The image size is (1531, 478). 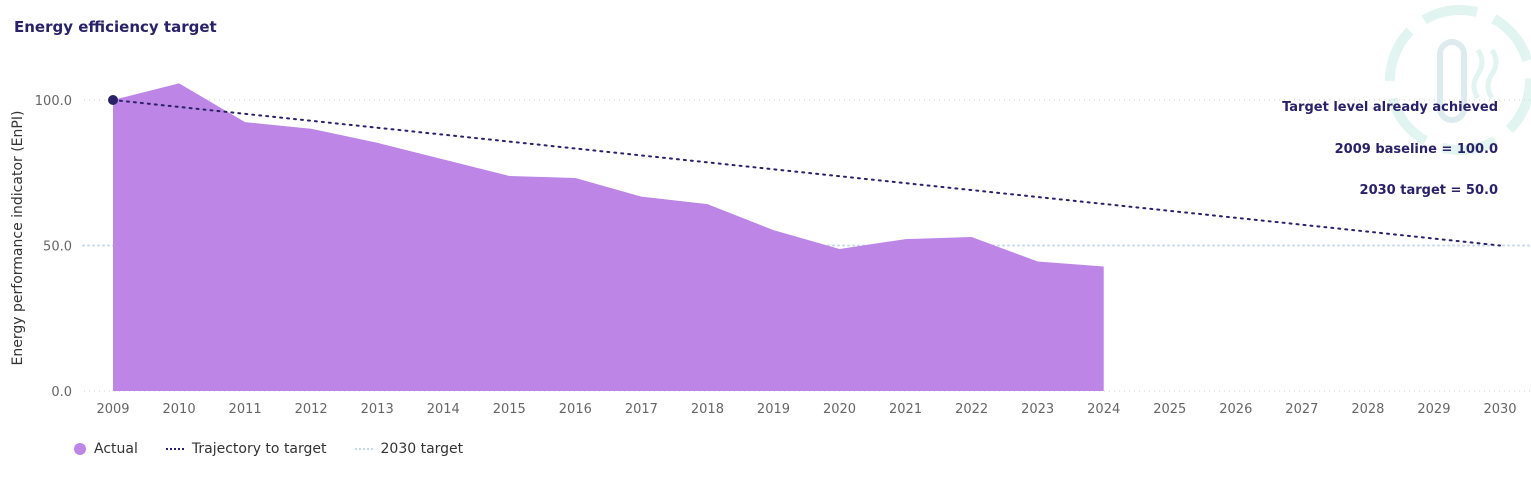 I want to click on legend-label: 2030 target, so click(x=422, y=449).